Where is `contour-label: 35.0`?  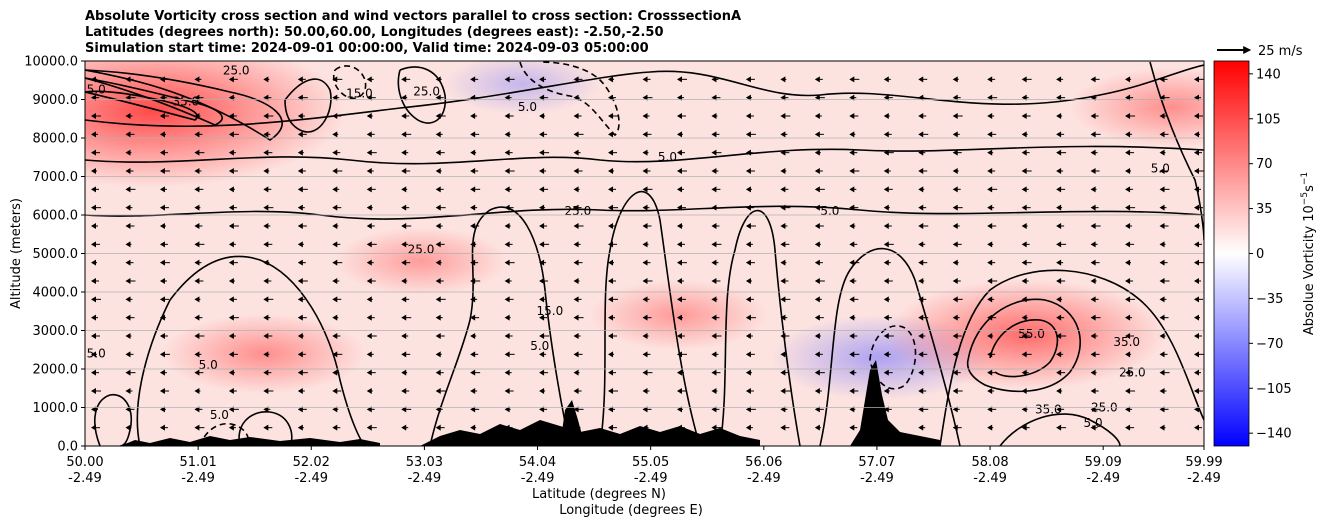
contour-label: 35.0 is located at coordinates (1048, 409).